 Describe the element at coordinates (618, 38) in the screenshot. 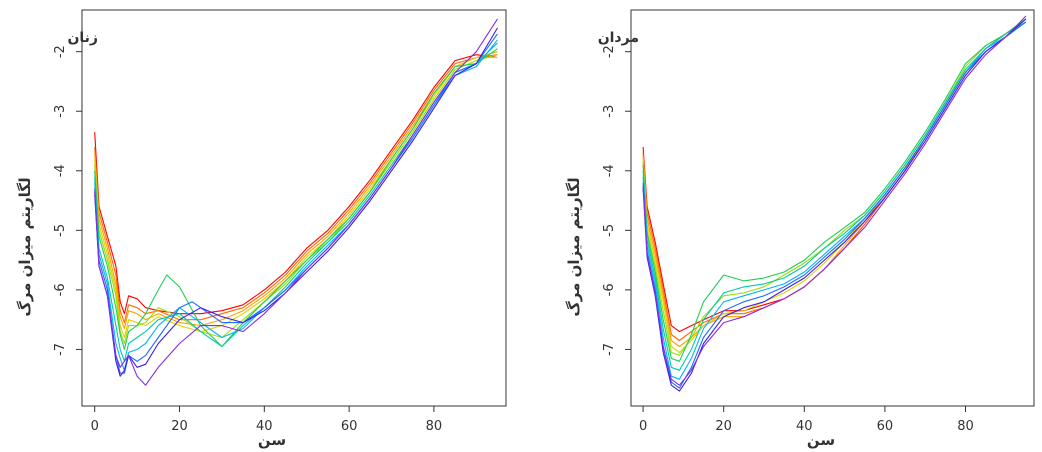

I see `panel-title: مردان` at that location.